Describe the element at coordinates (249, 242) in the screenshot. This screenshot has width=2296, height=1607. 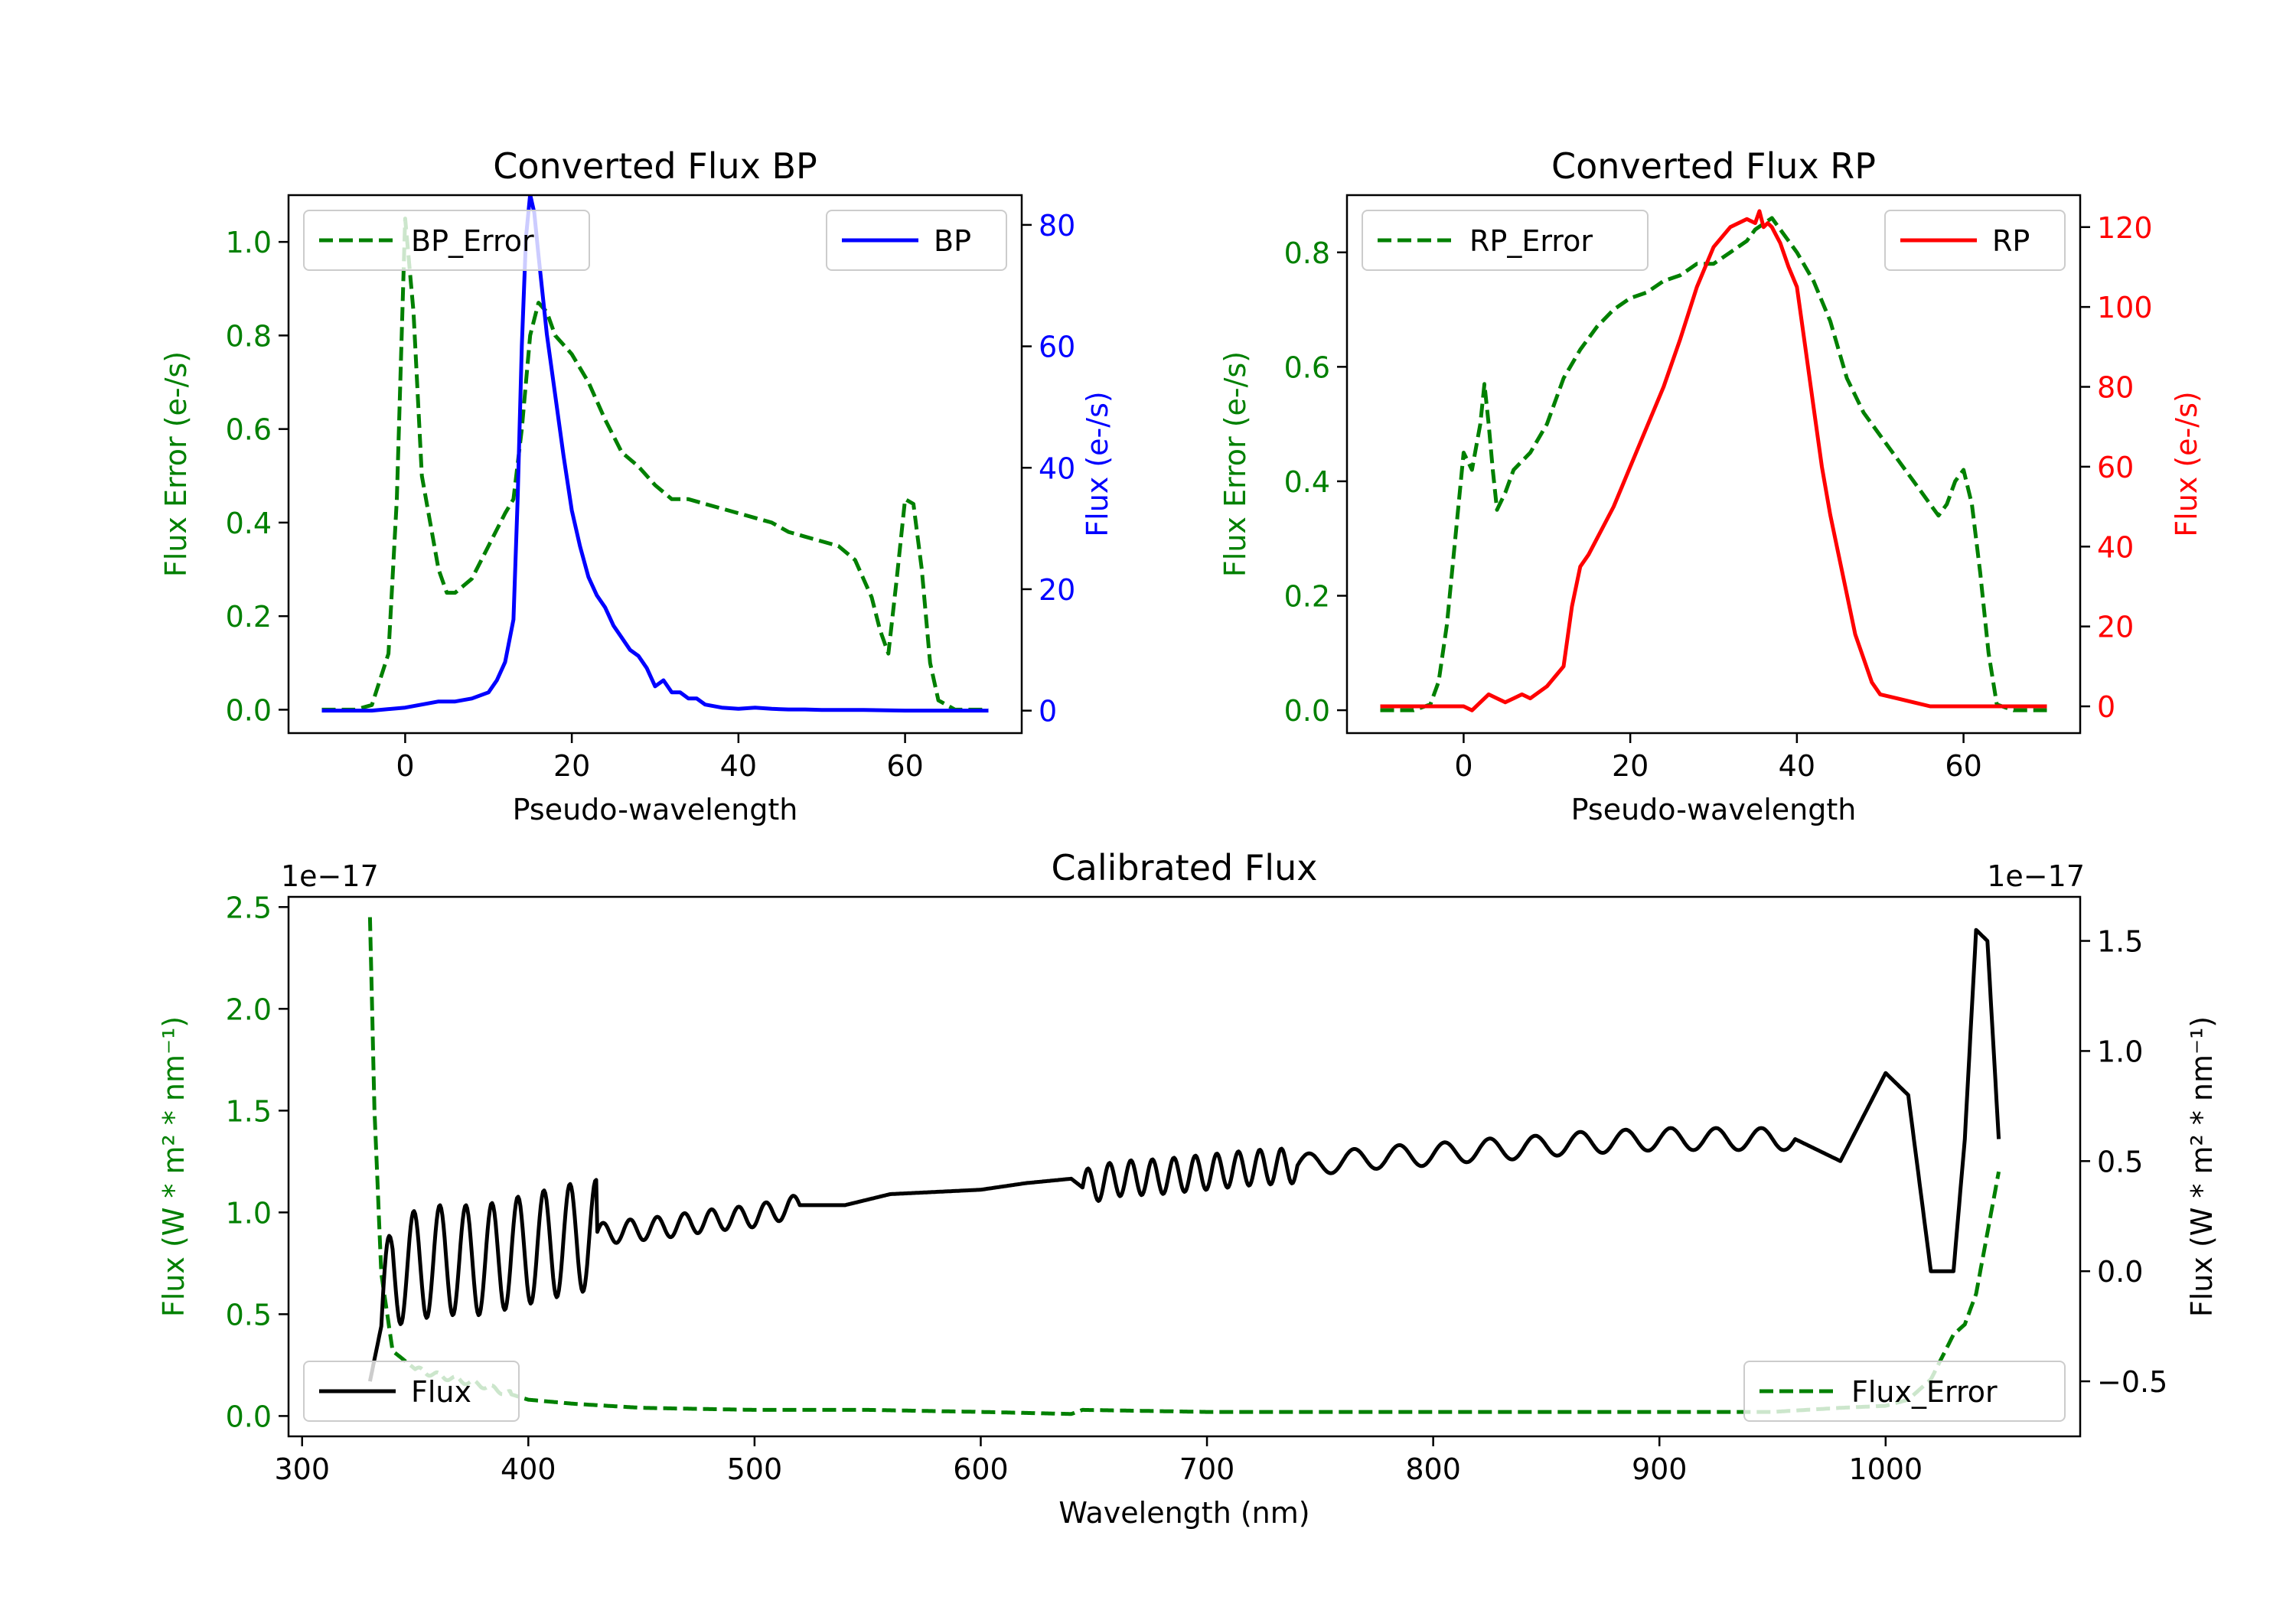
I see `bp-left-tick-label: 1.0` at that location.